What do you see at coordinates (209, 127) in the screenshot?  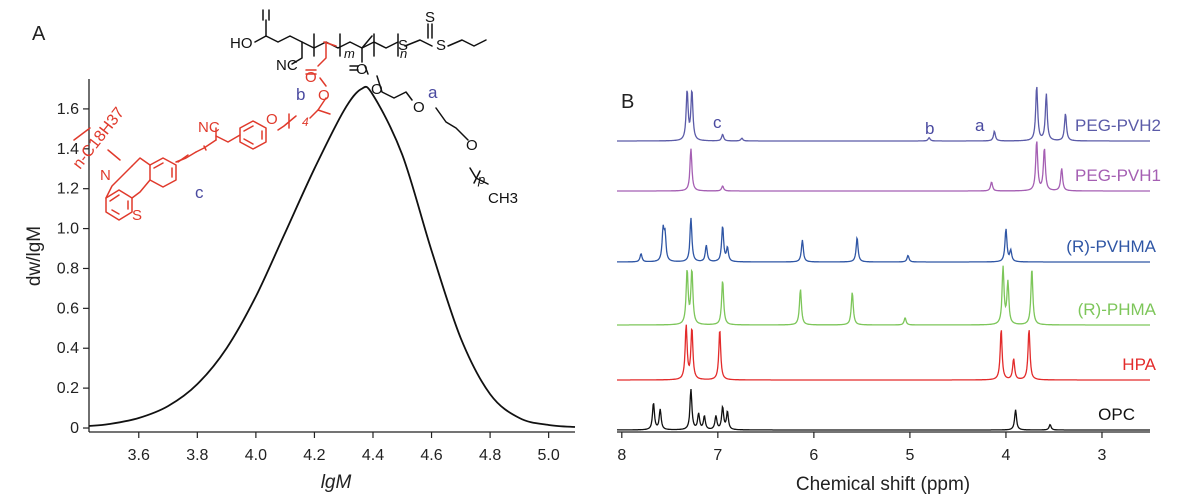 I see `struct-nc-red: NC` at bounding box center [209, 127].